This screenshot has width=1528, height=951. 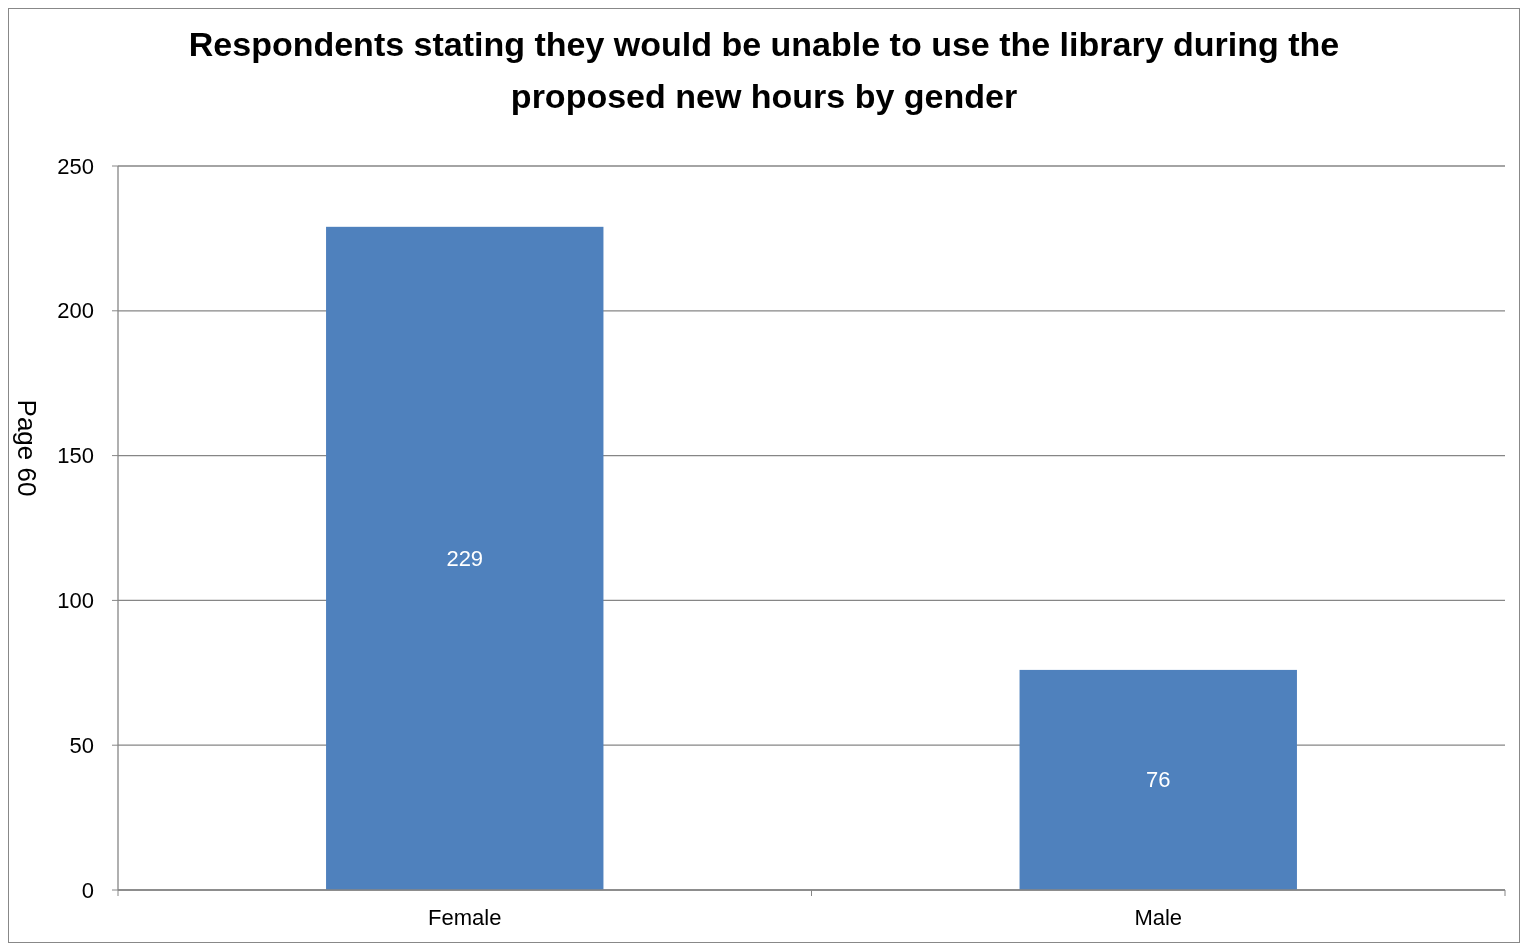 What do you see at coordinates (1158, 917) in the screenshot?
I see `x-tick-label: Male` at bounding box center [1158, 917].